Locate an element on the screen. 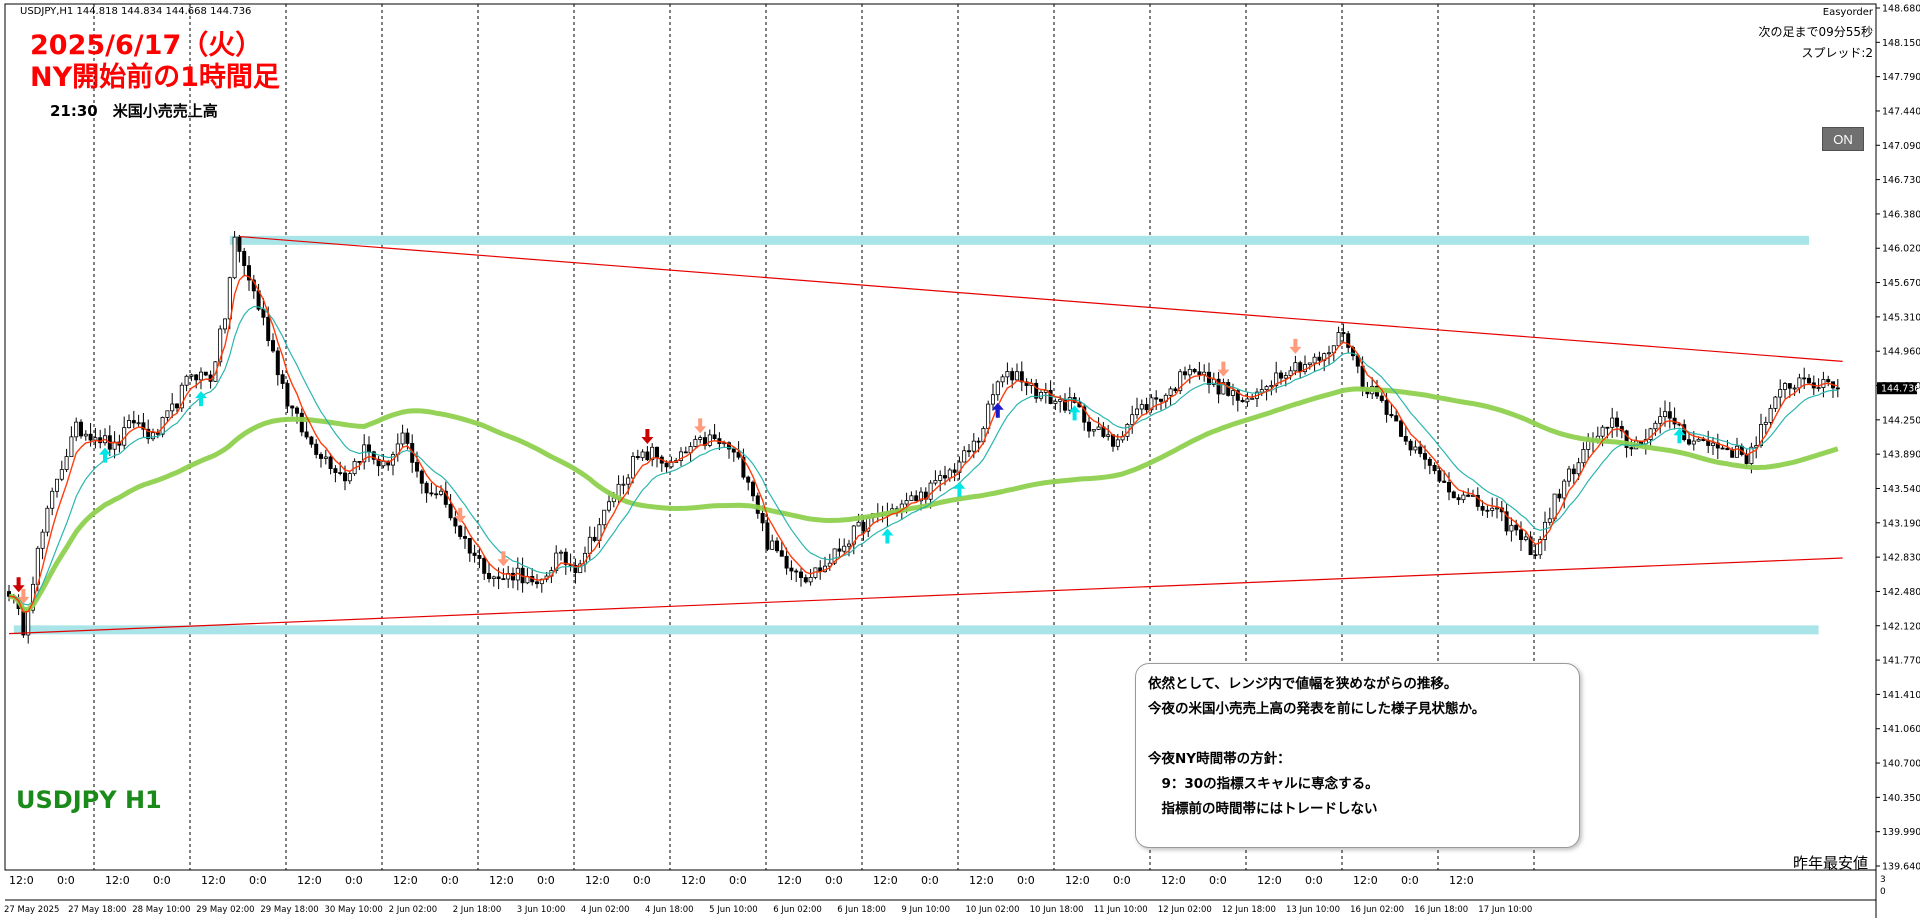  date-title: 2025/6/17（火） is located at coordinates (146, 45).